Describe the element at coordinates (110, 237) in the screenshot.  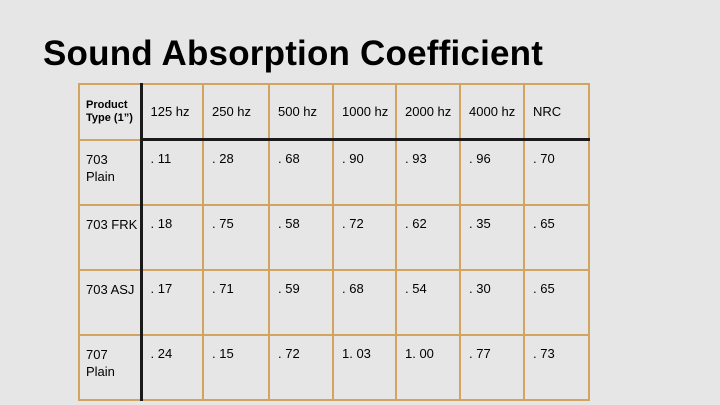
I see `row-label: 703 FRK` at that location.